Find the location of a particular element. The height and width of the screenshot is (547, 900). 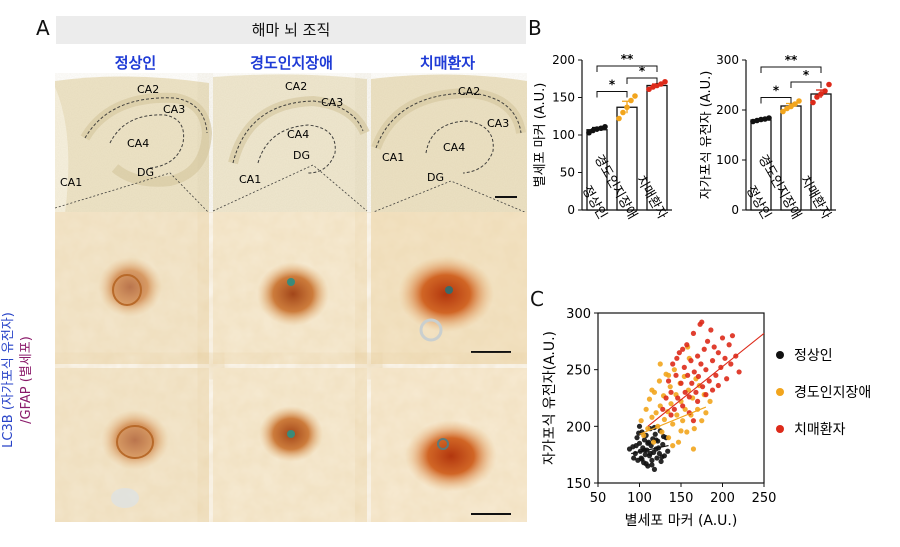

label-ca2-mci: CA2 is located at coordinates (296, 86).